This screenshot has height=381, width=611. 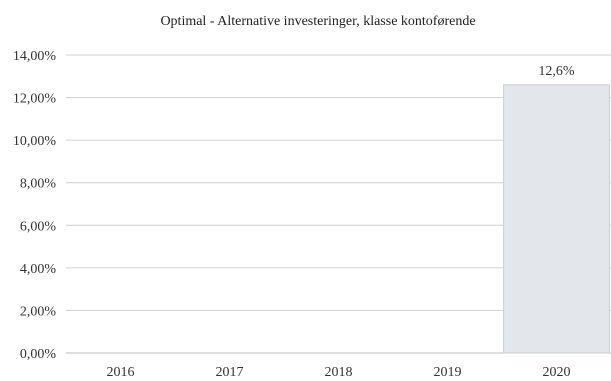 What do you see at coordinates (35, 56) in the screenshot?
I see `y-tick-label: 14,00%` at bounding box center [35, 56].